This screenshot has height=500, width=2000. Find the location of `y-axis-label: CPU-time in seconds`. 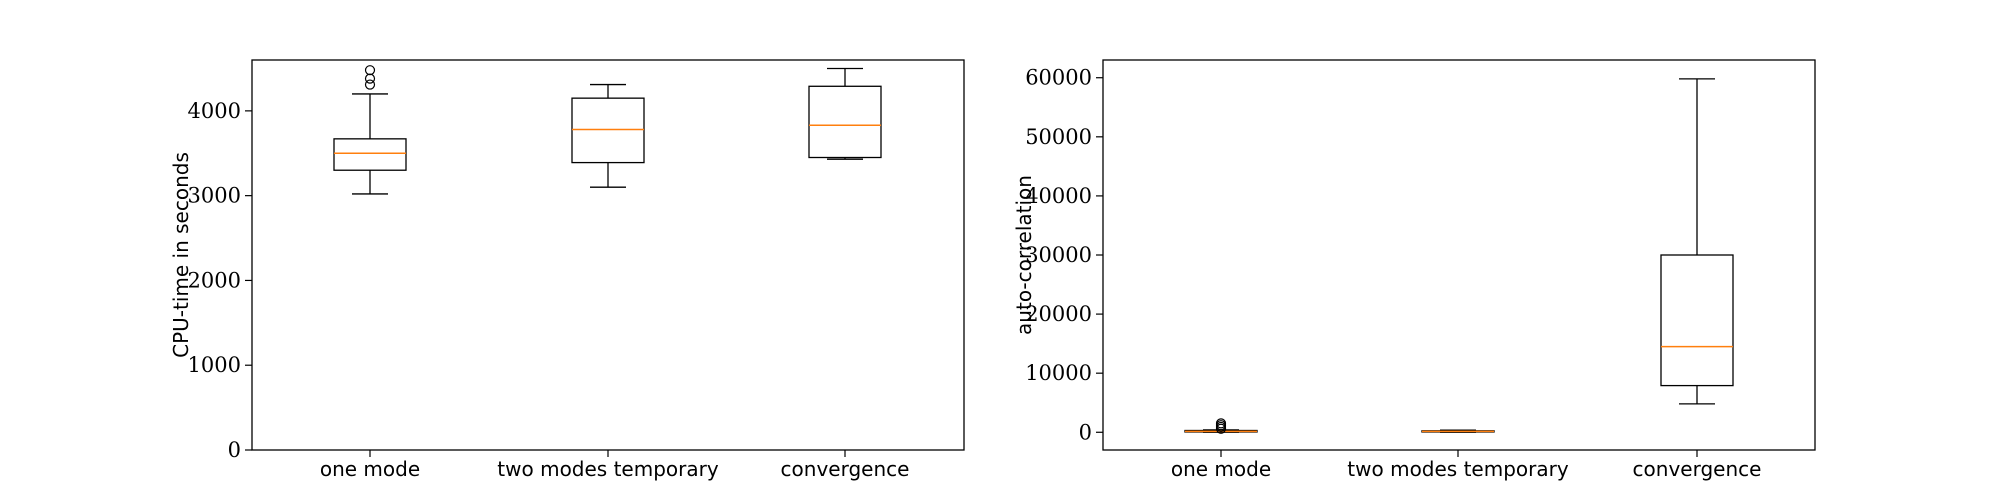

y-axis-label: CPU-time in seconds is located at coordinates (181, 255).